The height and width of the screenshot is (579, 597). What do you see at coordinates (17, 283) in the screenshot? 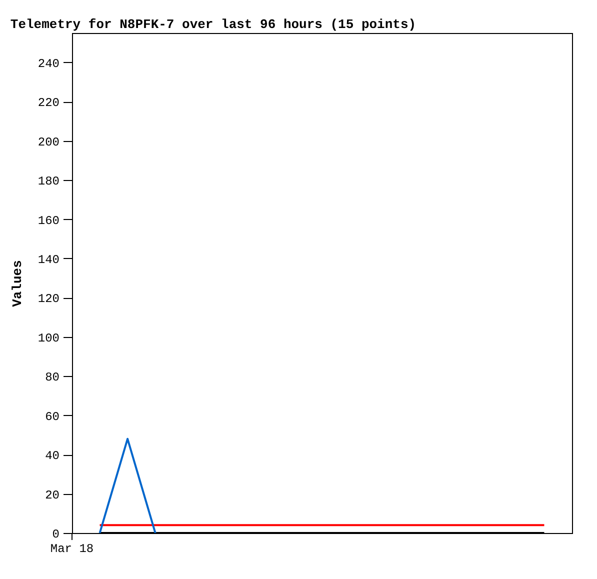
I see `y-axis-title: Values` at bounding box center [17, 283].